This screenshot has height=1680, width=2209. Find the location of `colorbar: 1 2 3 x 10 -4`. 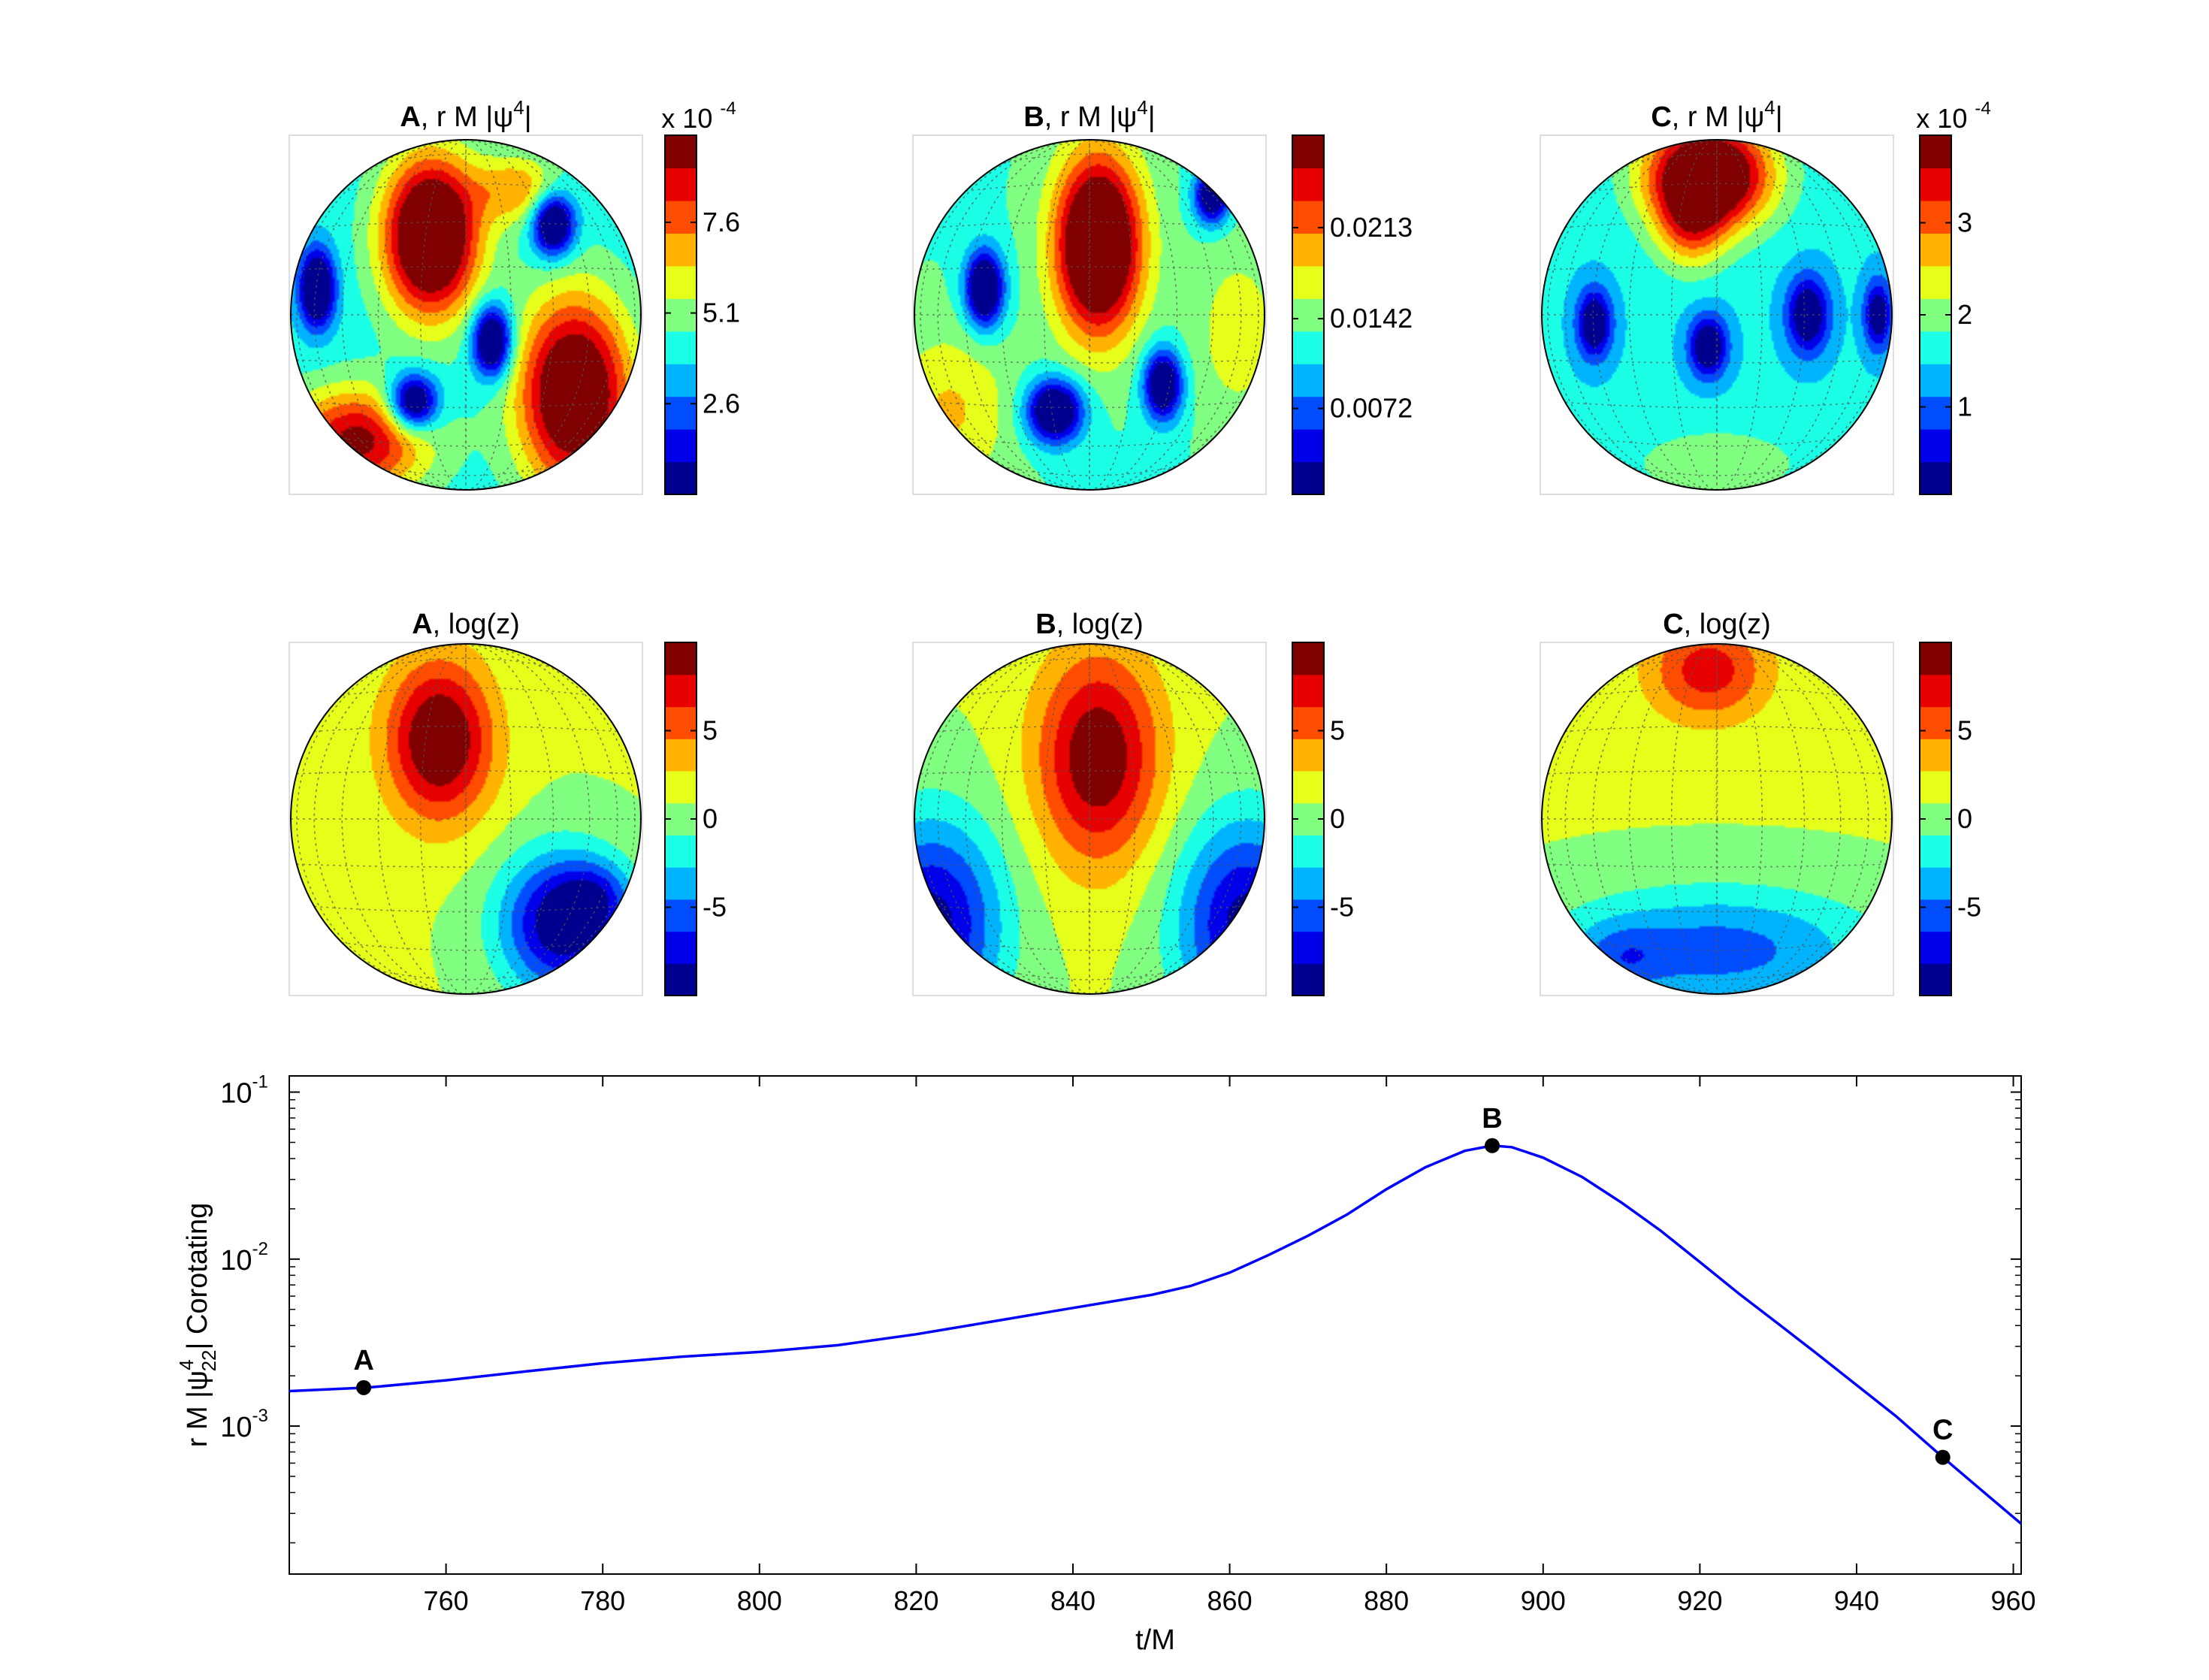

colorbar: 1 2 3 x 10 -4 is located at coordinates (1953, 296).